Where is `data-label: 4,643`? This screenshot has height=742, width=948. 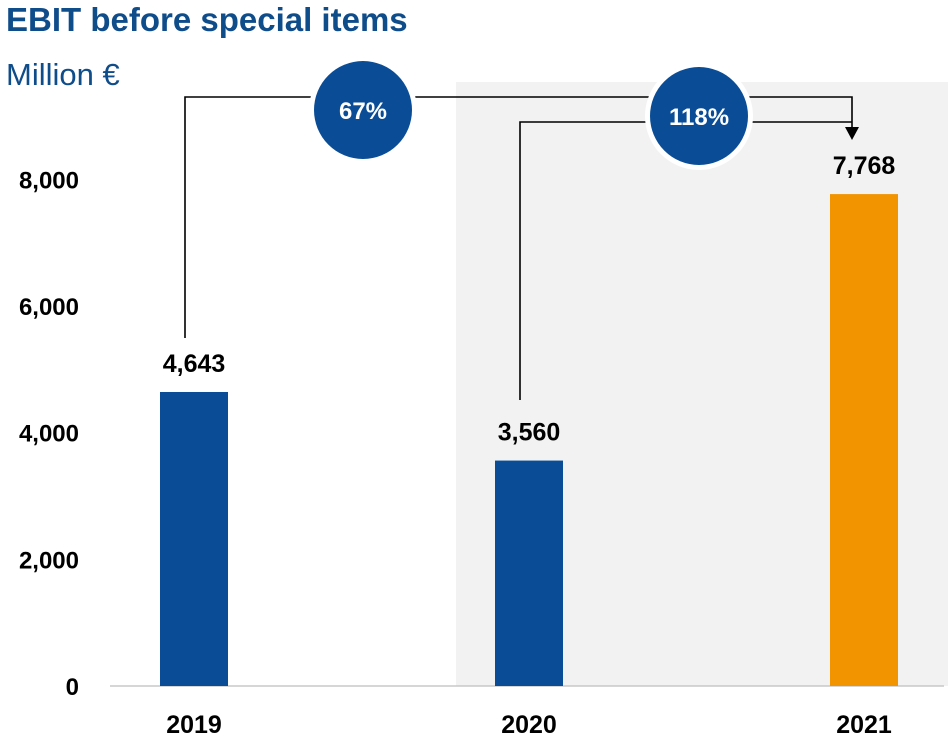 data-label: 4,643 is located at coordinates (194, 364).